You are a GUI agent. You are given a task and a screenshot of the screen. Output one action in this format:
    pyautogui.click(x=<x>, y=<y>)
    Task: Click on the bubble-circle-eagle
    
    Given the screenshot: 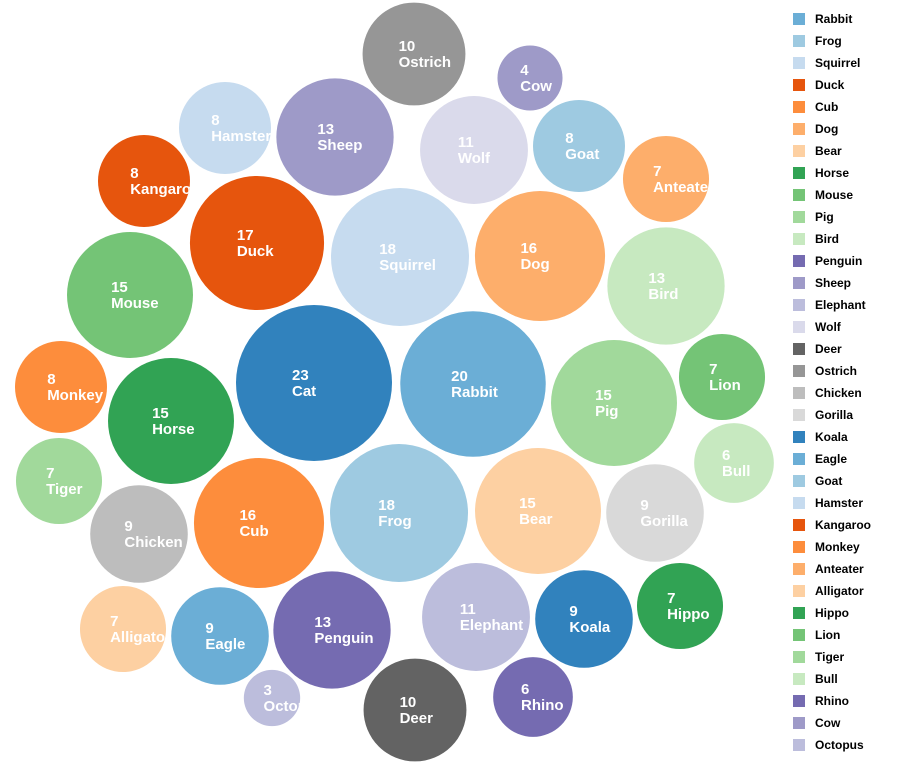 What is the action you would take?
    pyautogui.click(x=220, y=636)
    